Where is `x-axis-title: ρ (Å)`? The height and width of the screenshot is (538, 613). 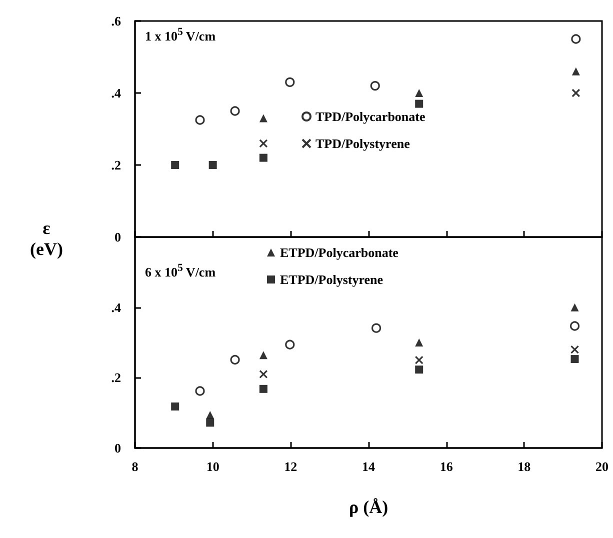
x-axis-title: ρ (Å) is located at coordinates (368, 507).